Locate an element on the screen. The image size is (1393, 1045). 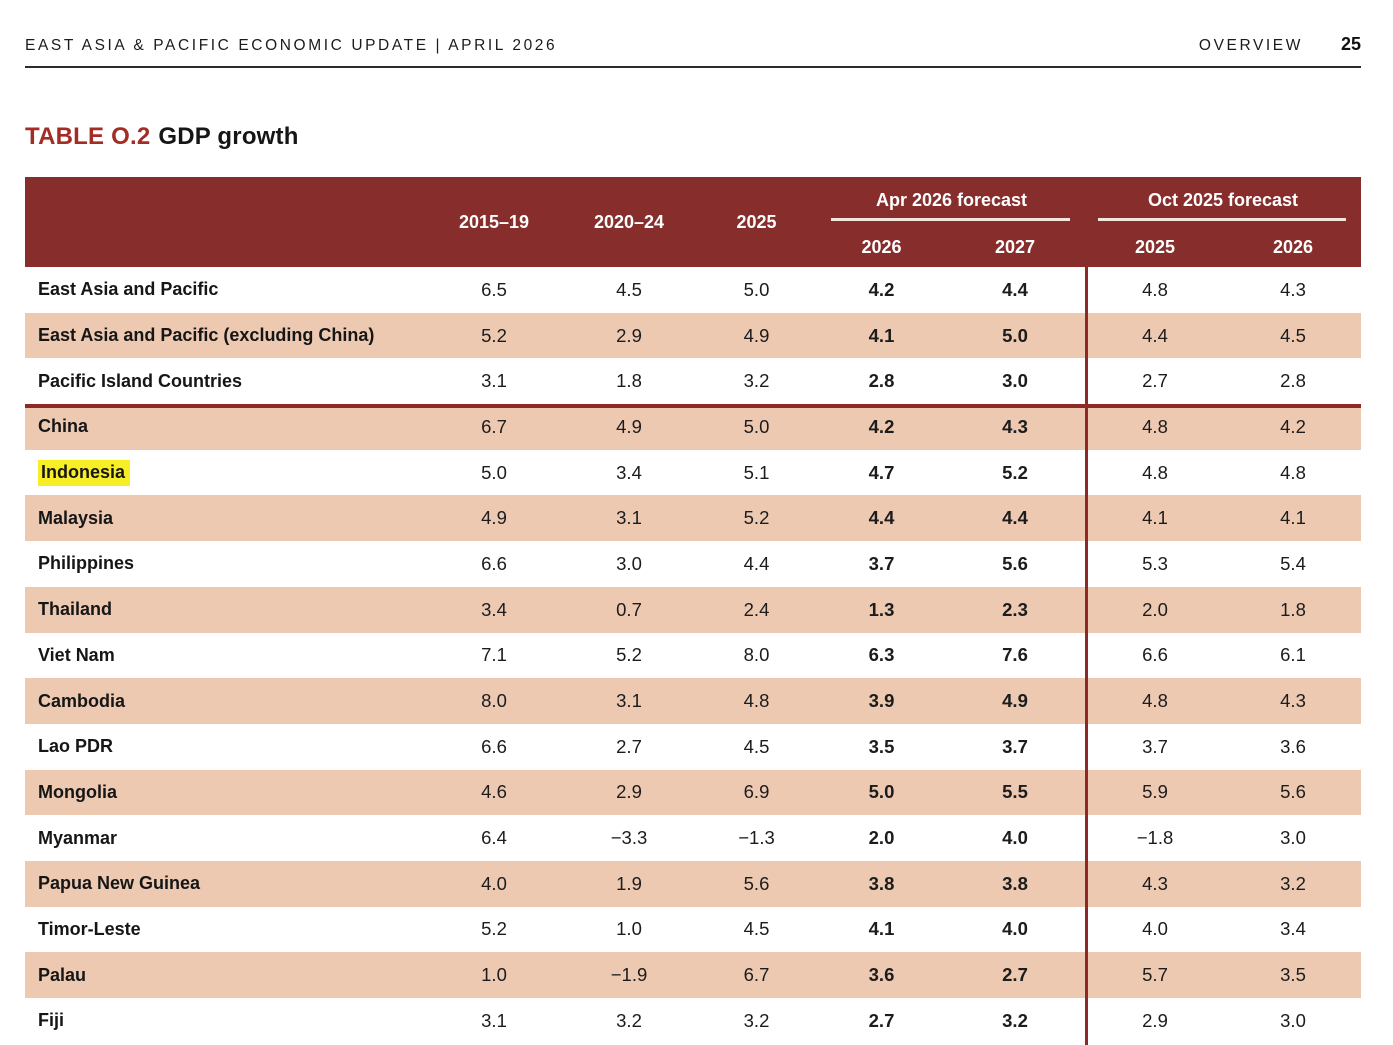
table-row: Palau 1.0 −1.9 6.7 3.6 2.7 5.7 3.5 is located at coordinates (693, 975).